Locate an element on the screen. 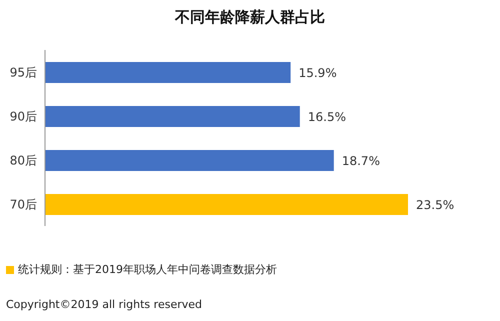 The height and width of the screenshot is (321, 500). data-label: 16.5% is located at coordinates (327, 117).